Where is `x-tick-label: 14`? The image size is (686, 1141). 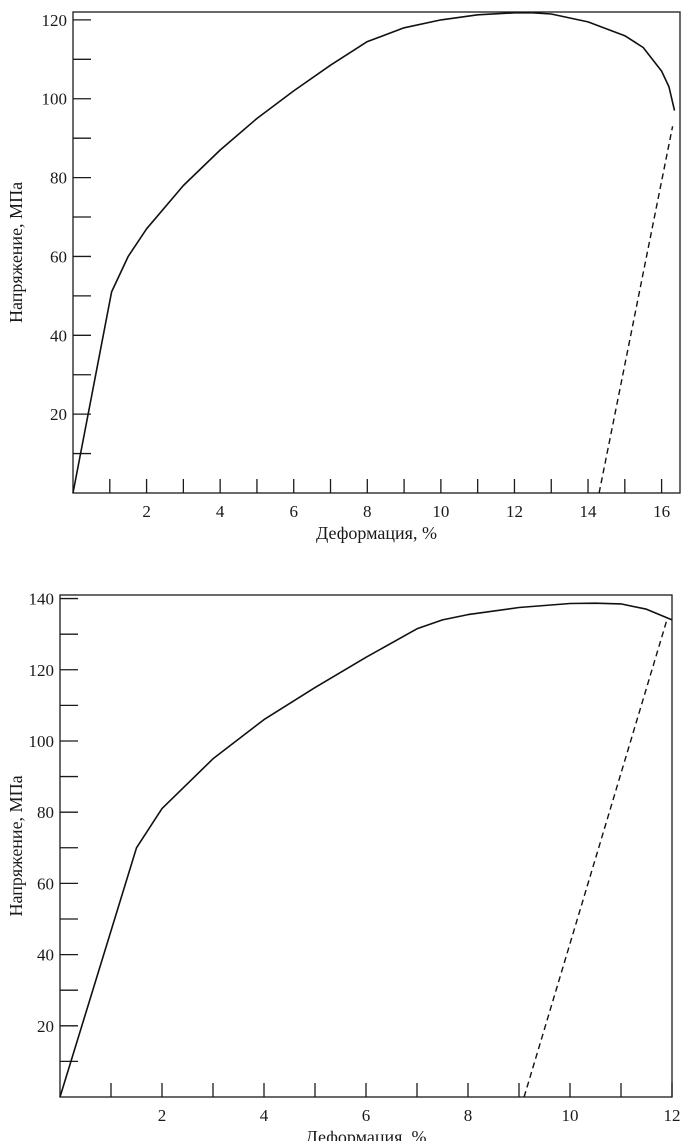
x-tick-label: 14 is located at coordinates (589, 511).